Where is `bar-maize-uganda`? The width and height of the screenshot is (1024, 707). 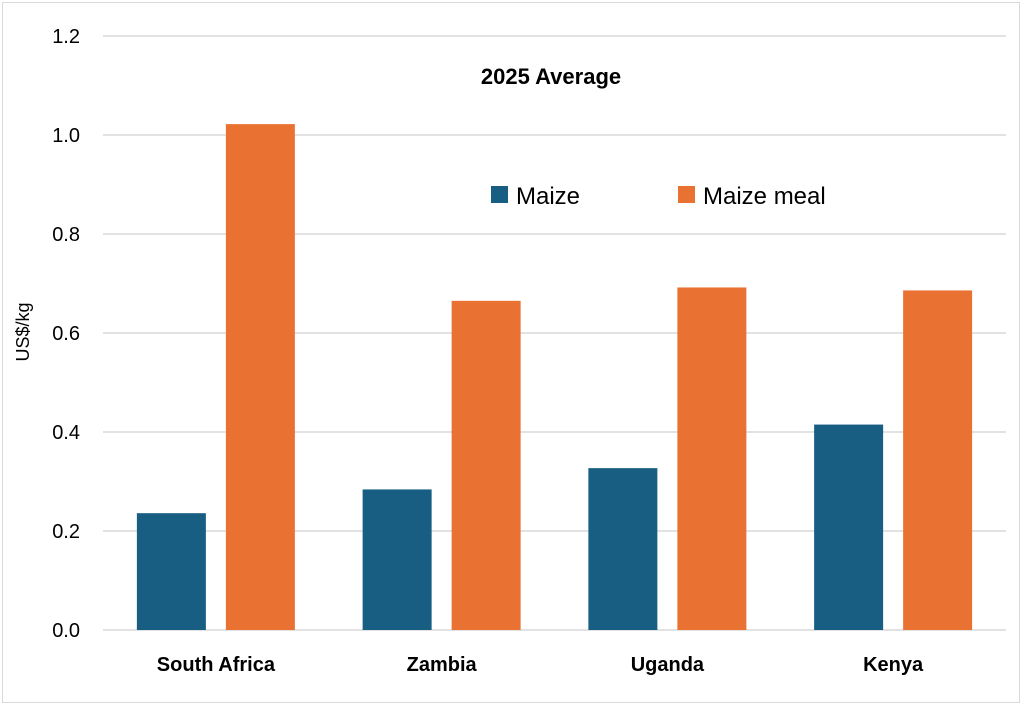
bar-maize-uganda is located at coordinates (623, 549).